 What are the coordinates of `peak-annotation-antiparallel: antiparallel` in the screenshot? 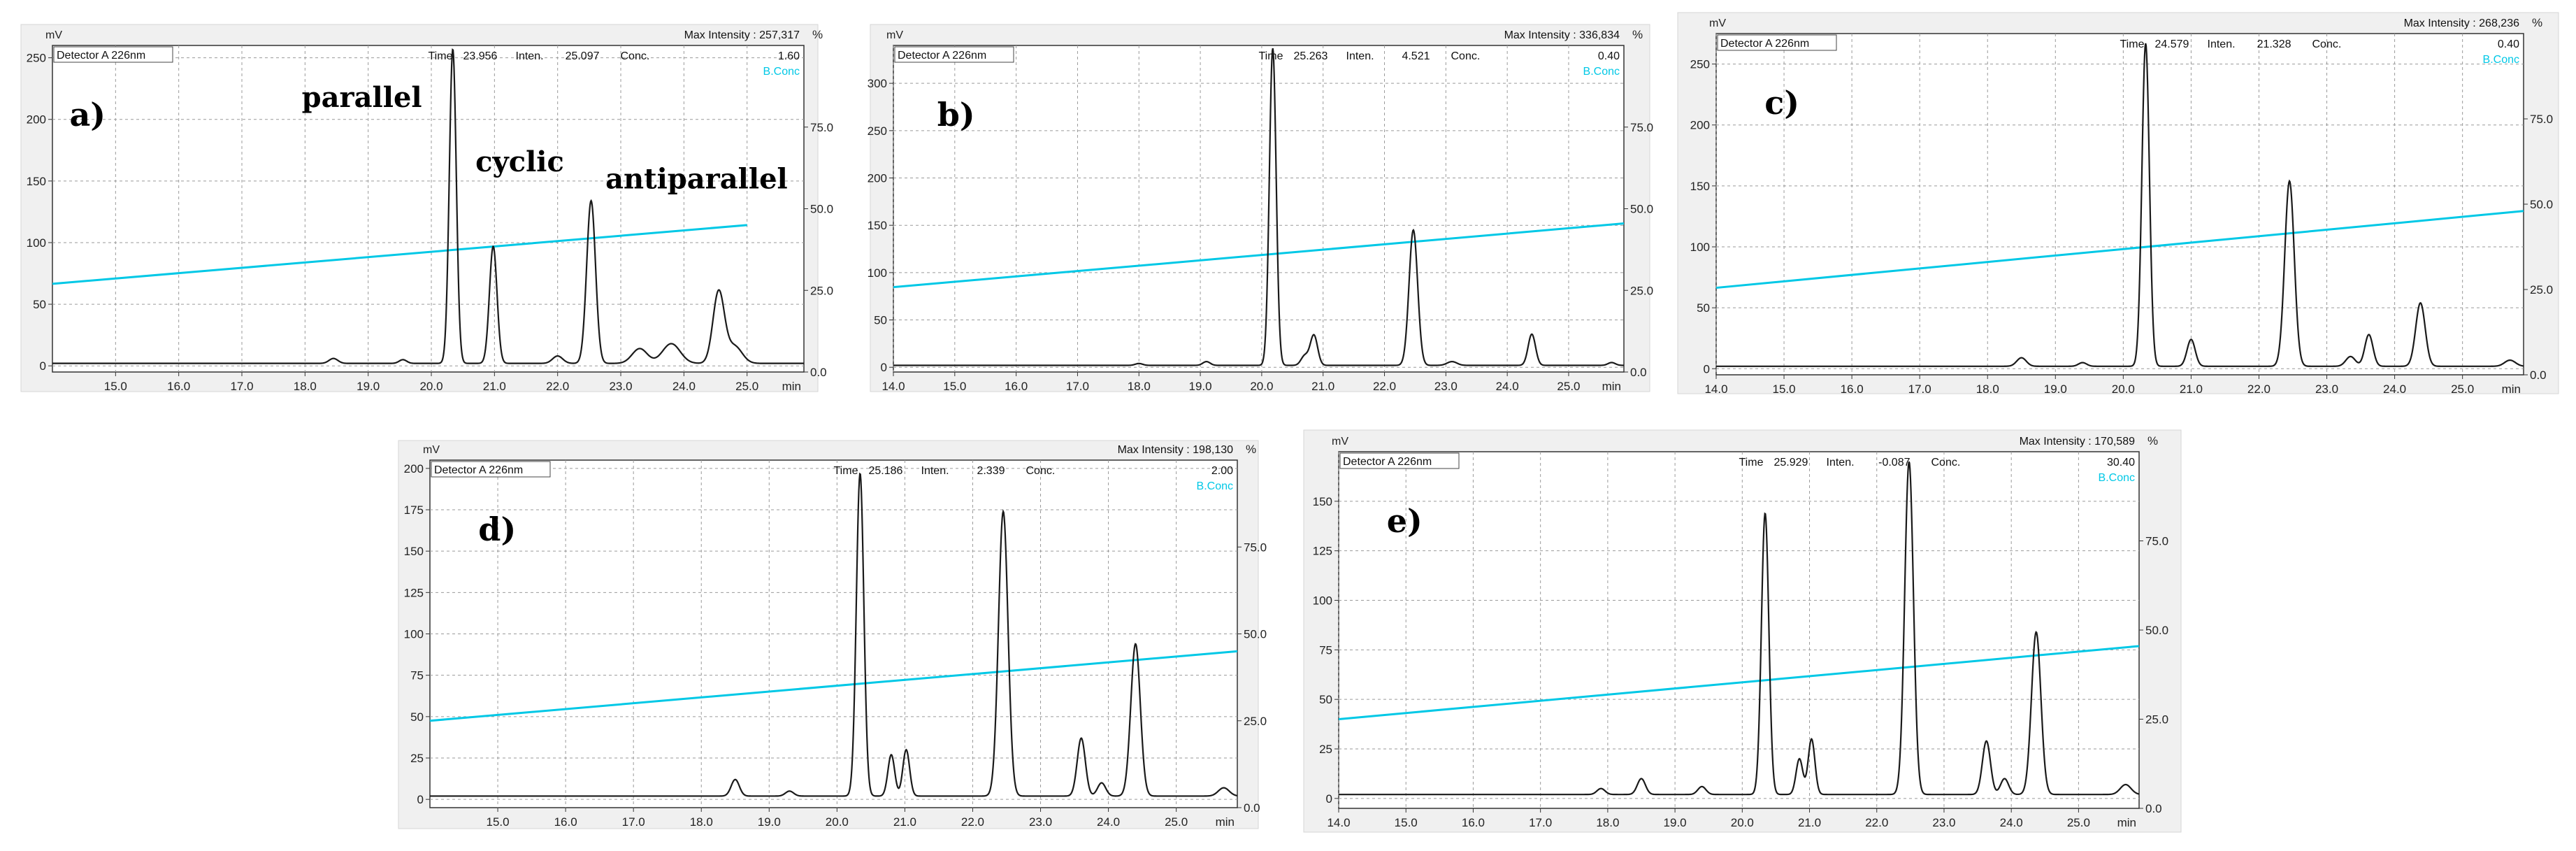 It's located at (696, 178).